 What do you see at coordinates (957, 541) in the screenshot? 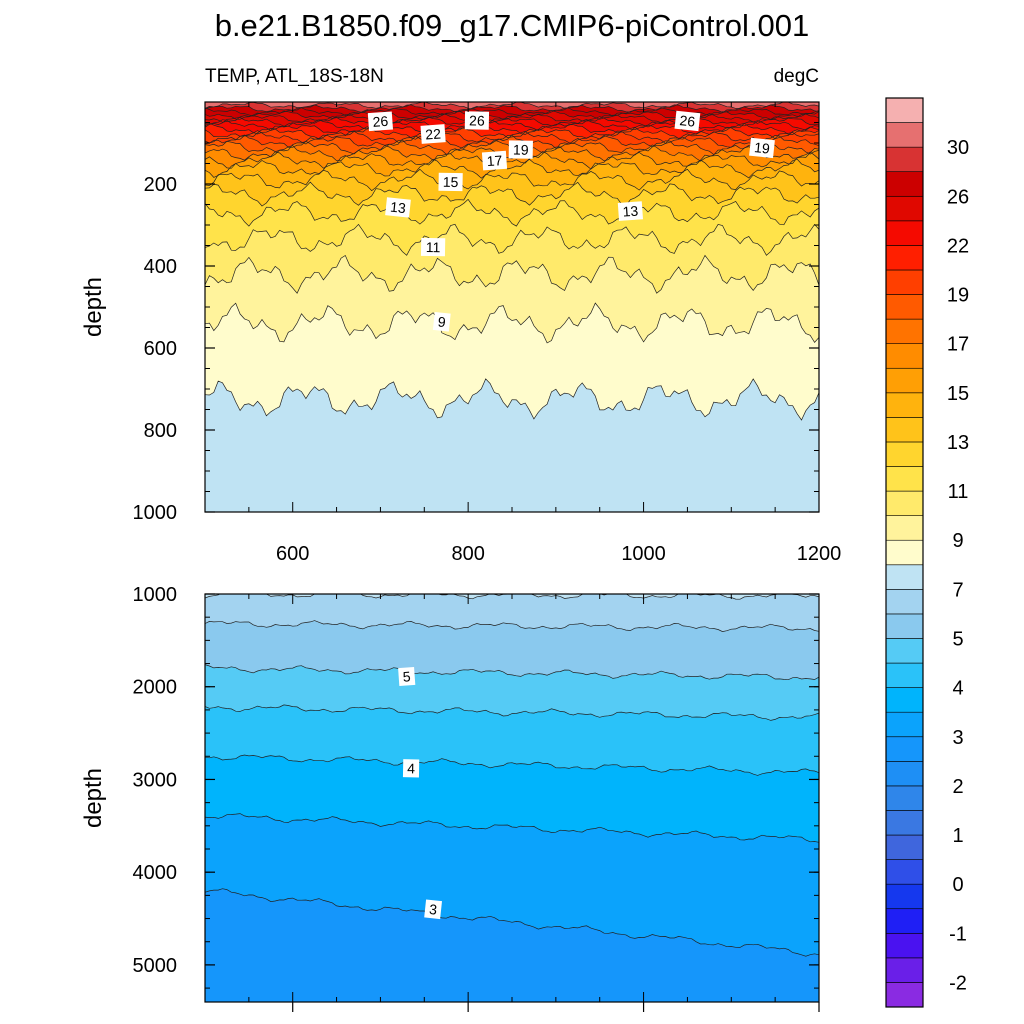
I see `colorbar-label: 9` at bounding box center [957, 541].